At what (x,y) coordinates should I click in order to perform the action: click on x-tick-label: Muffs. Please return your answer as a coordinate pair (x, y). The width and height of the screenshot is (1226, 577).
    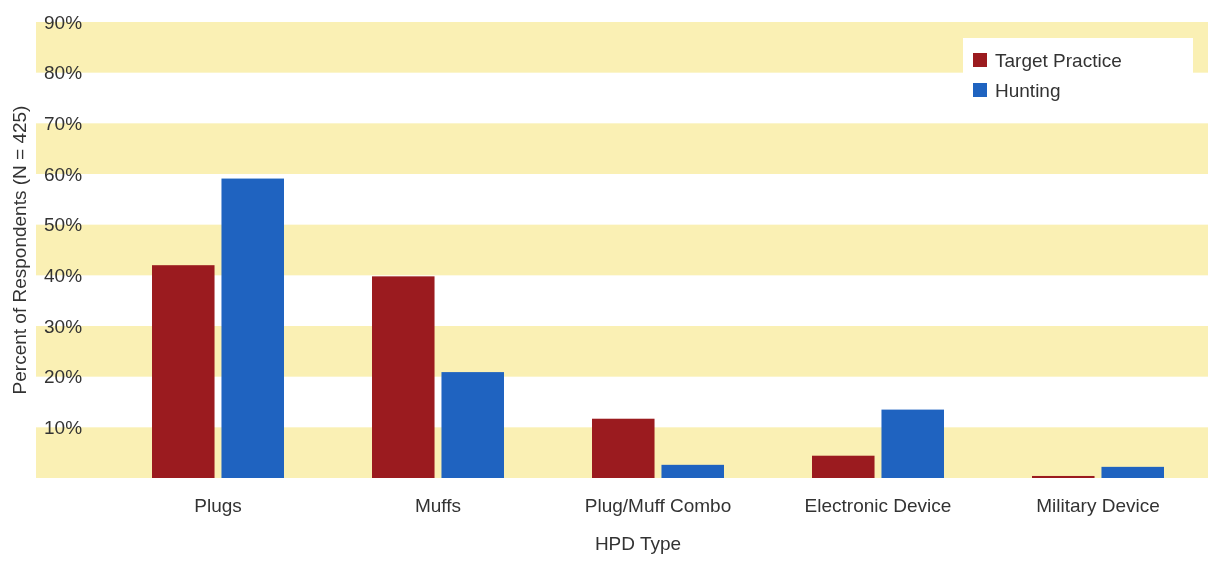
    Looking at the image, I should click on (438, 505).